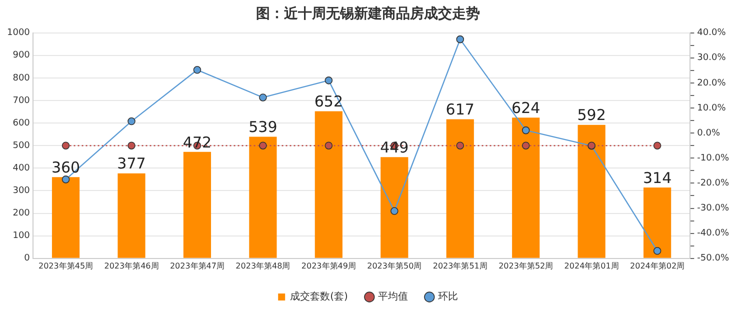 This screenshot has width=740, height=312. Describe the element at coordinates (21, 78) in the screenshot. I see `y-tick-label: 800` at that location.